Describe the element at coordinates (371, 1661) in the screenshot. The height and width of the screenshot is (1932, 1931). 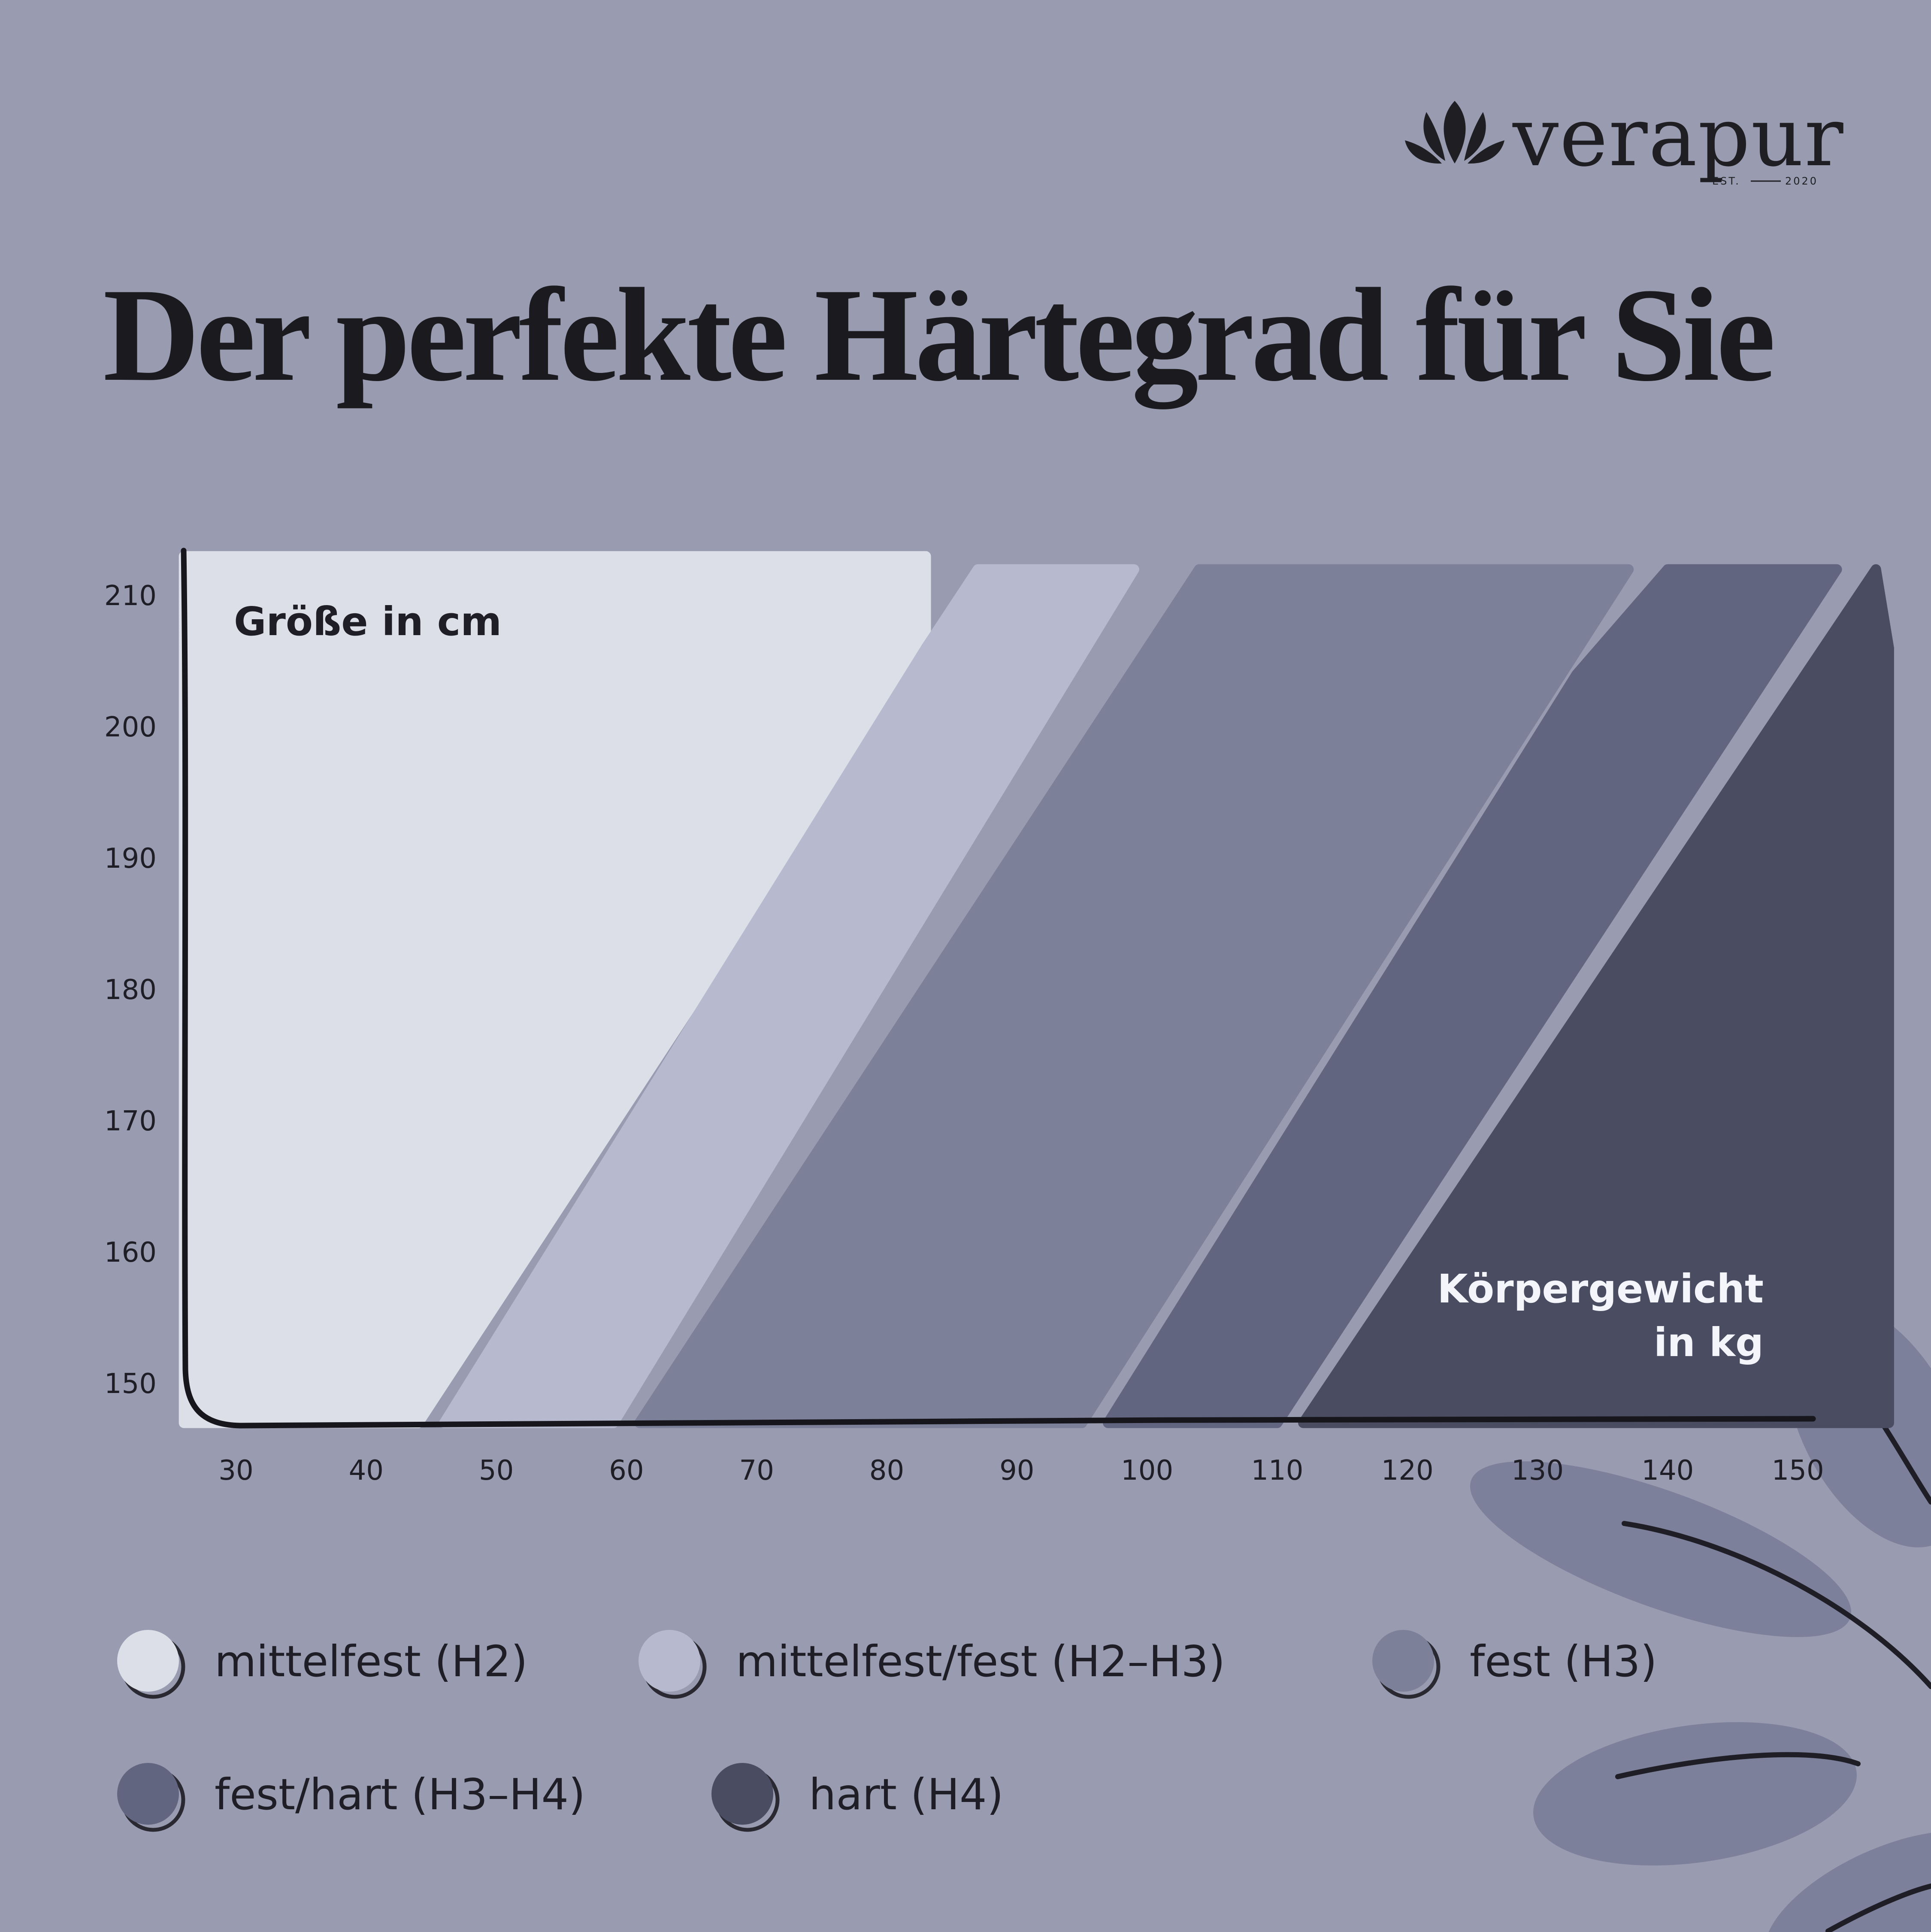
I see `legend-label: mittelfest (H2)` at that location.